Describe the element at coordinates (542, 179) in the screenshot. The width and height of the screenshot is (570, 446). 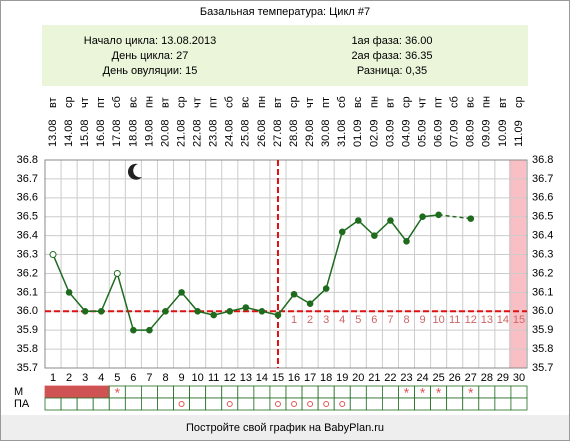
I see `y2-tick-label: 36.7` at that location.